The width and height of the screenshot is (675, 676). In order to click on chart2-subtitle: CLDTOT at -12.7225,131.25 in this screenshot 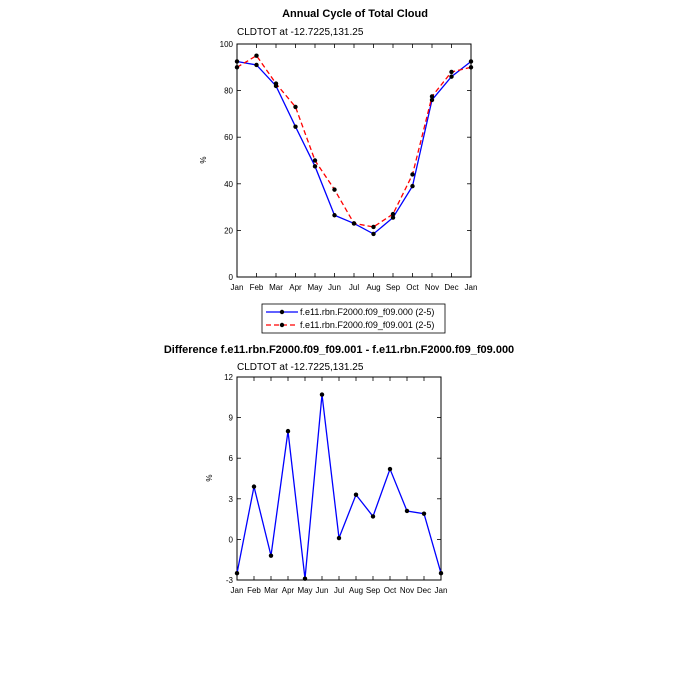, I will do `click(300, 367)`.